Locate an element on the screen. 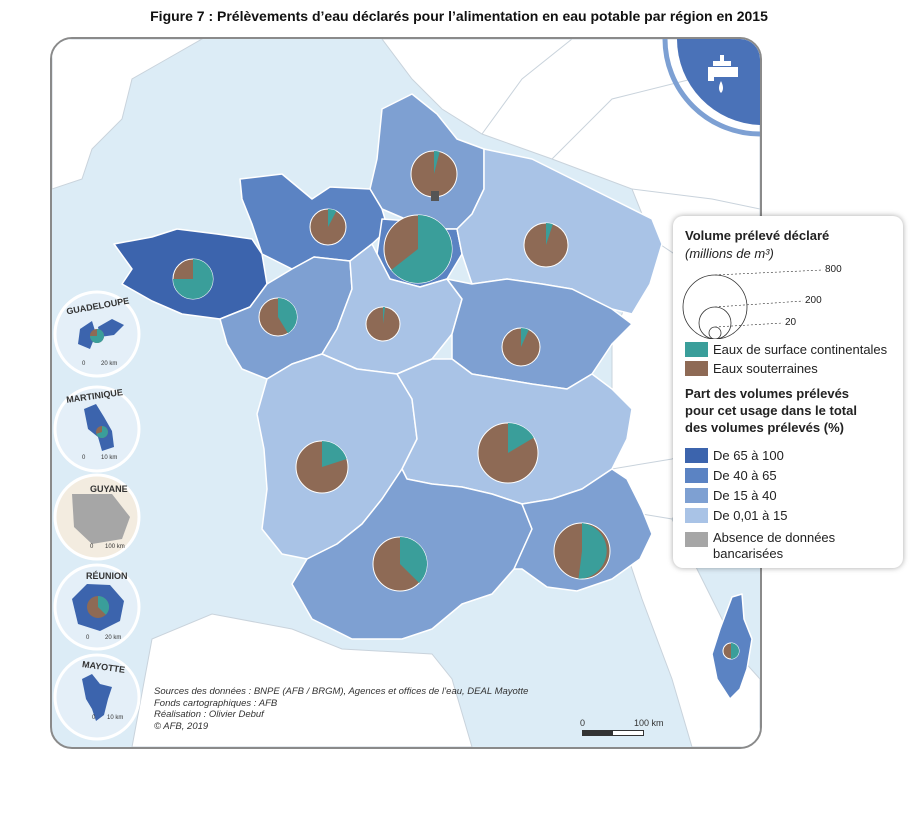  inset-scale-mayotte: 0 10 km is located at coordinates (107, 718).